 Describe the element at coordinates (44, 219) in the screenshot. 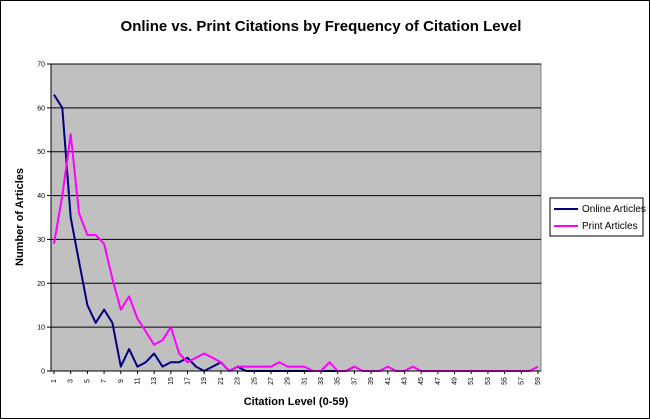

I see `y-axis-ticks: 0 10 20 30 40 50 60 70` at that location.